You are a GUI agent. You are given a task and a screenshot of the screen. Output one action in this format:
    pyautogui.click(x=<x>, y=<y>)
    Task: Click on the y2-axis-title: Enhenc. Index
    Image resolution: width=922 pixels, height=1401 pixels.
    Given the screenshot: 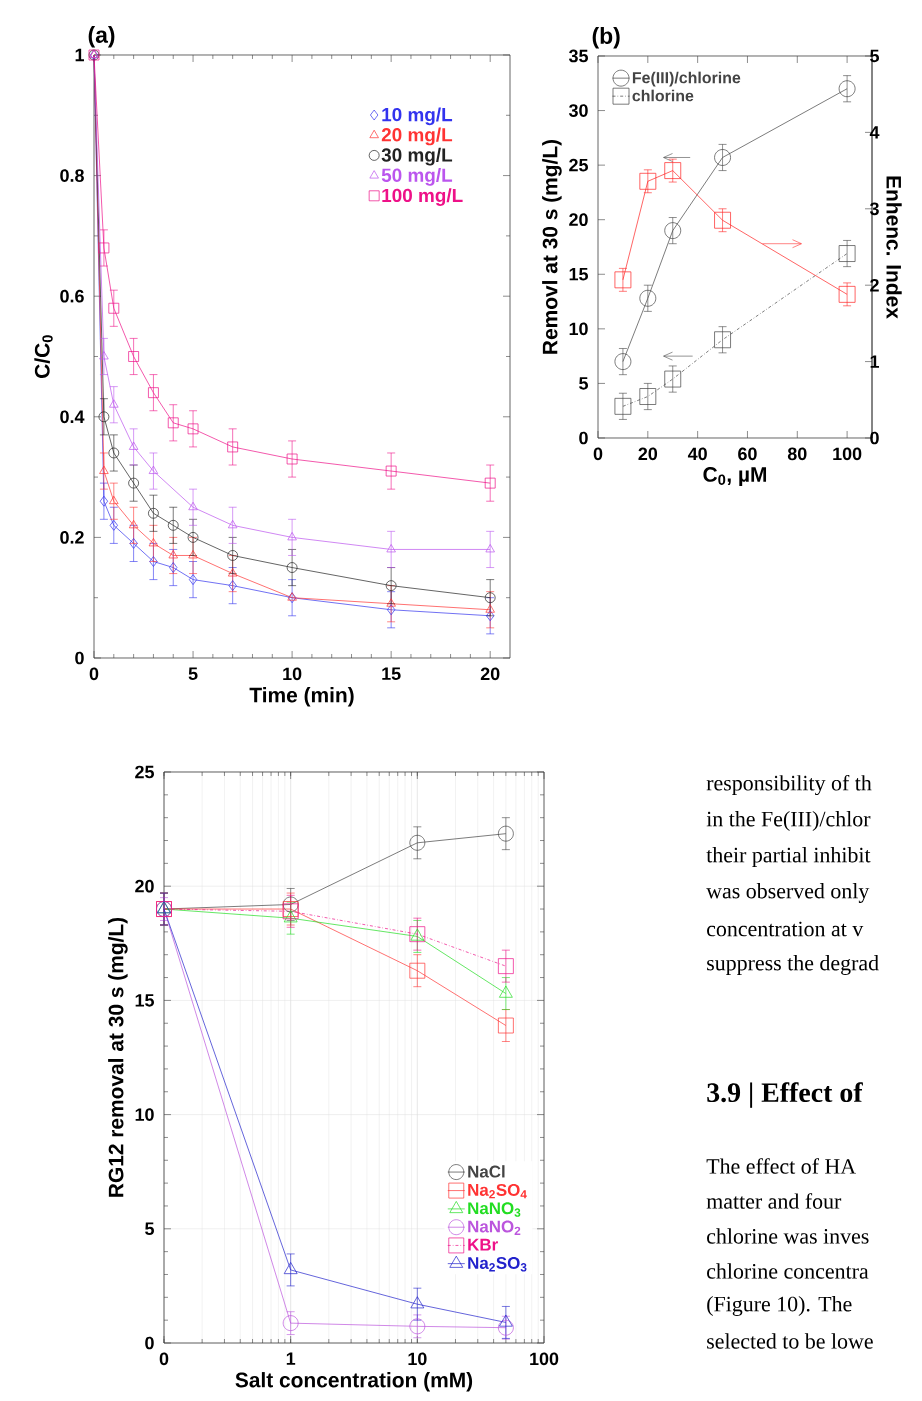 What is the action you would take?
    pyautogui.click(x=894, y=247)
    